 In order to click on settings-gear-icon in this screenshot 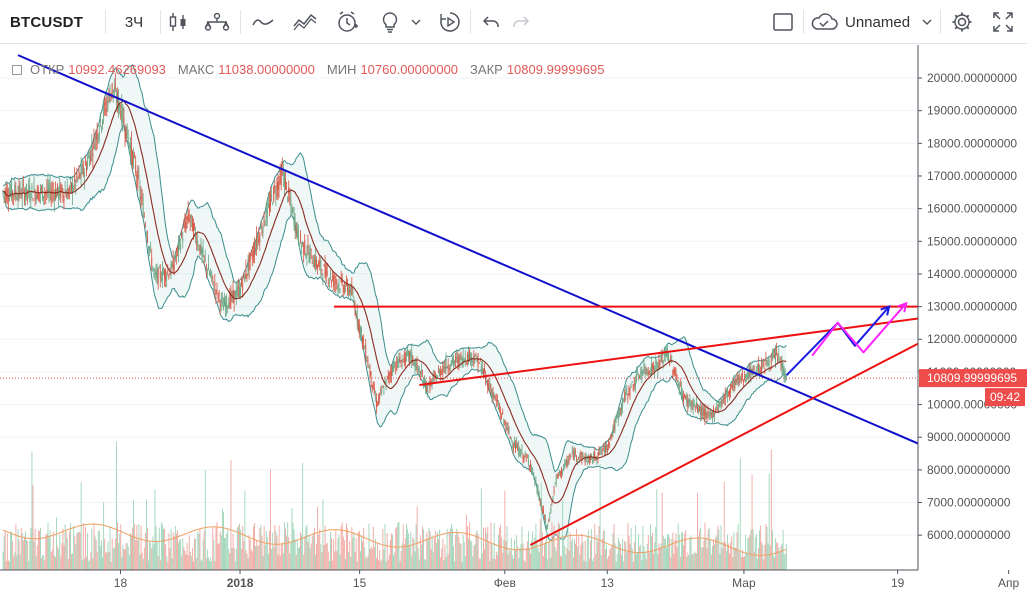, I will do `click(962, 22)`.